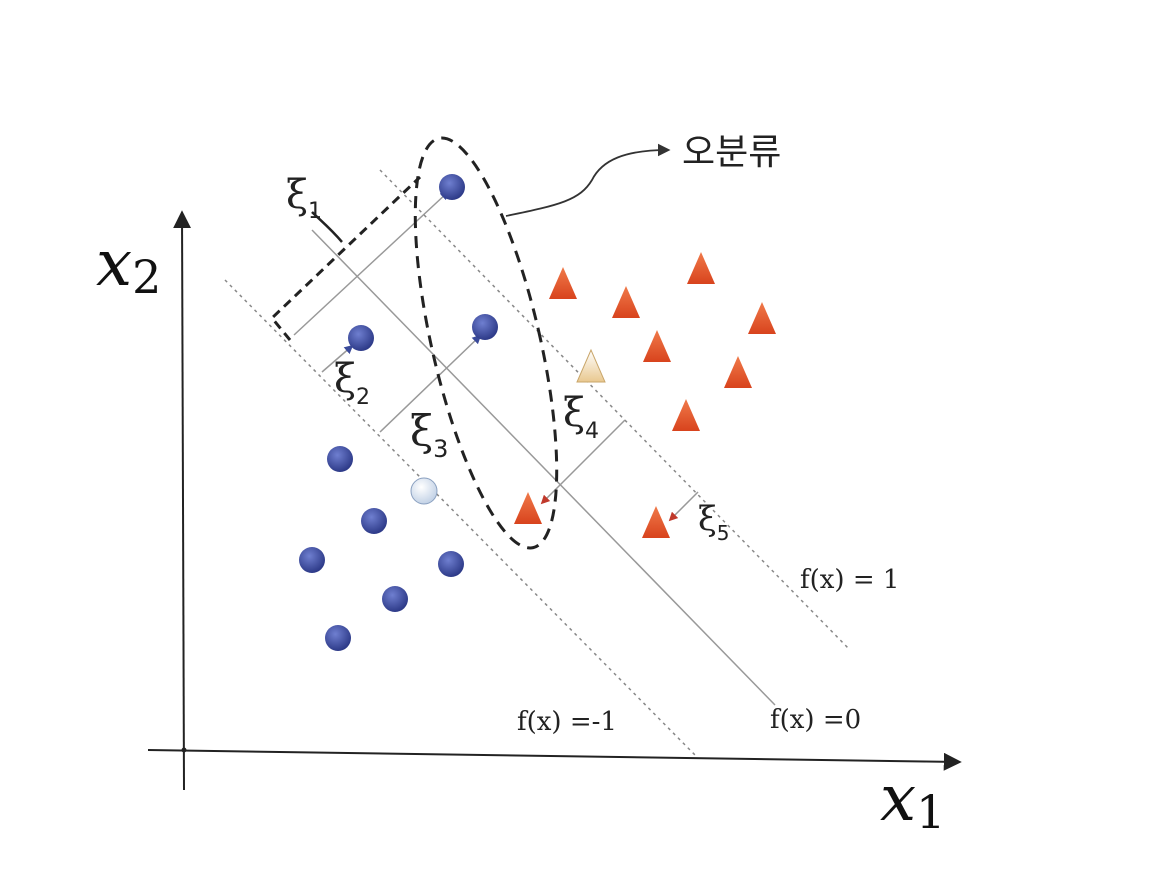 Image resolution: width=1150 pixels, height=892 pixels. I want to click on xi1-label: ξ1, so click(304, 198).